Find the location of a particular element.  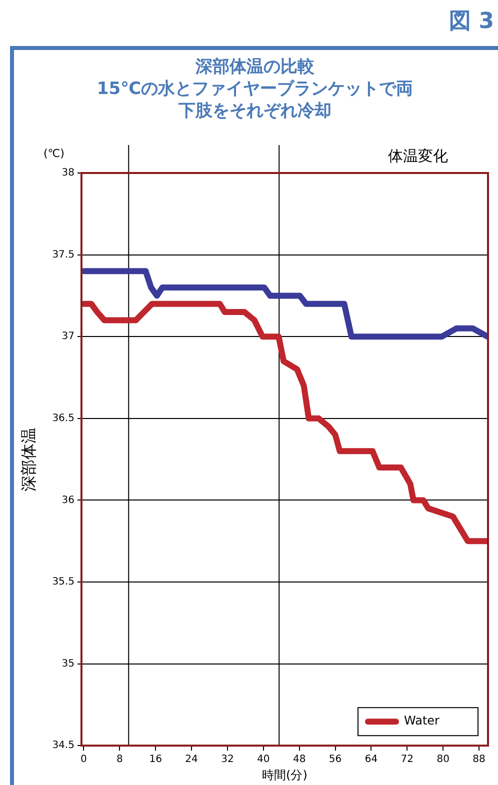

y-tick-label: 37 is located at coordinates (68, 336).